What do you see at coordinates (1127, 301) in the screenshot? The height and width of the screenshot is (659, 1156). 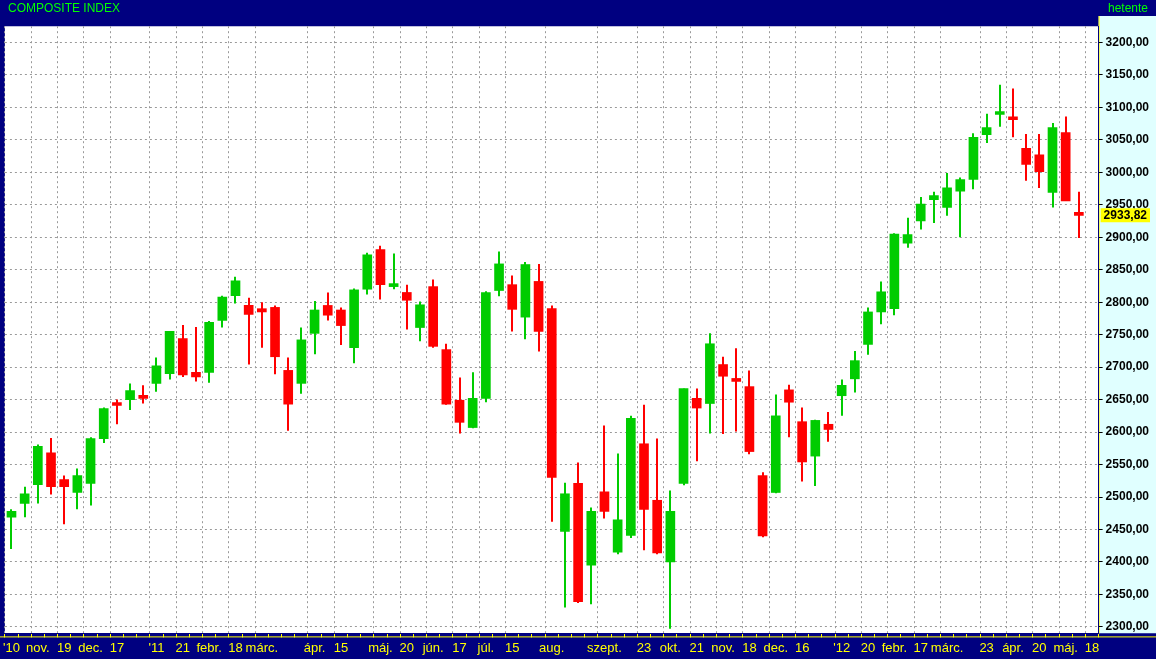 I see `y-tick-label: 2800,00` at bounding box center [1127, 301].